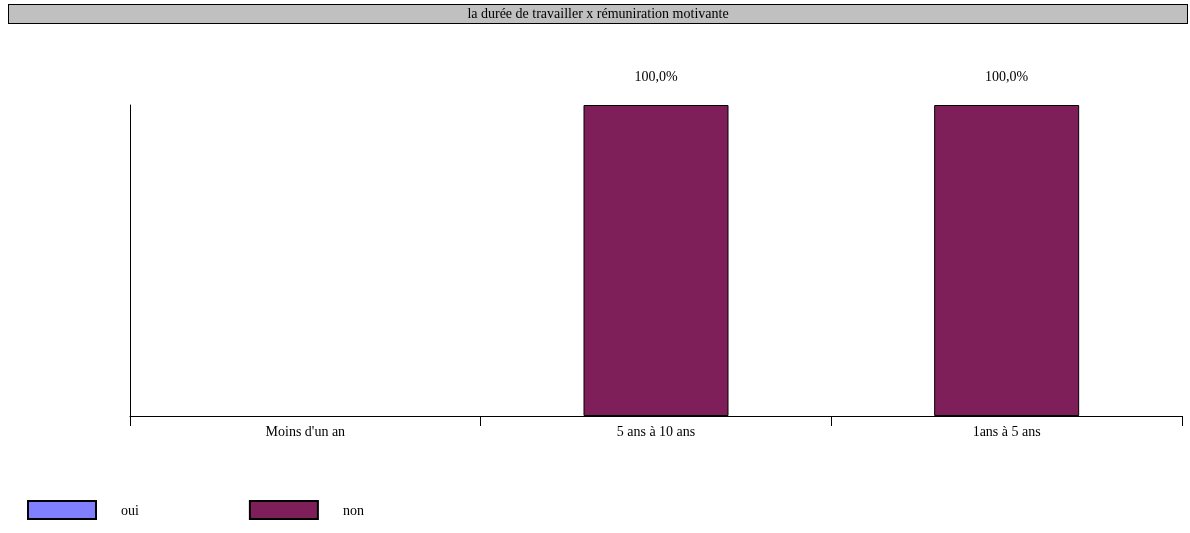 The width and height of the screenshot is (1190, 533). Describe the element at coordinates (598, 14) in the screenshot. I see `chart-title: la durée de travailler x rémuniration motivante` at that location.